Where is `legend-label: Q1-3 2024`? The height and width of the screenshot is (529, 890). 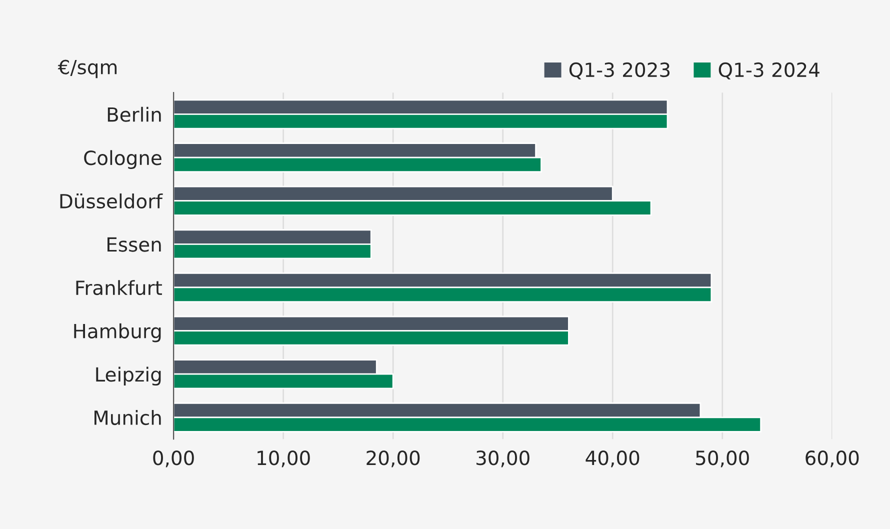
legend-label: Q1-3 2024 is located at coordinates (769, 71).